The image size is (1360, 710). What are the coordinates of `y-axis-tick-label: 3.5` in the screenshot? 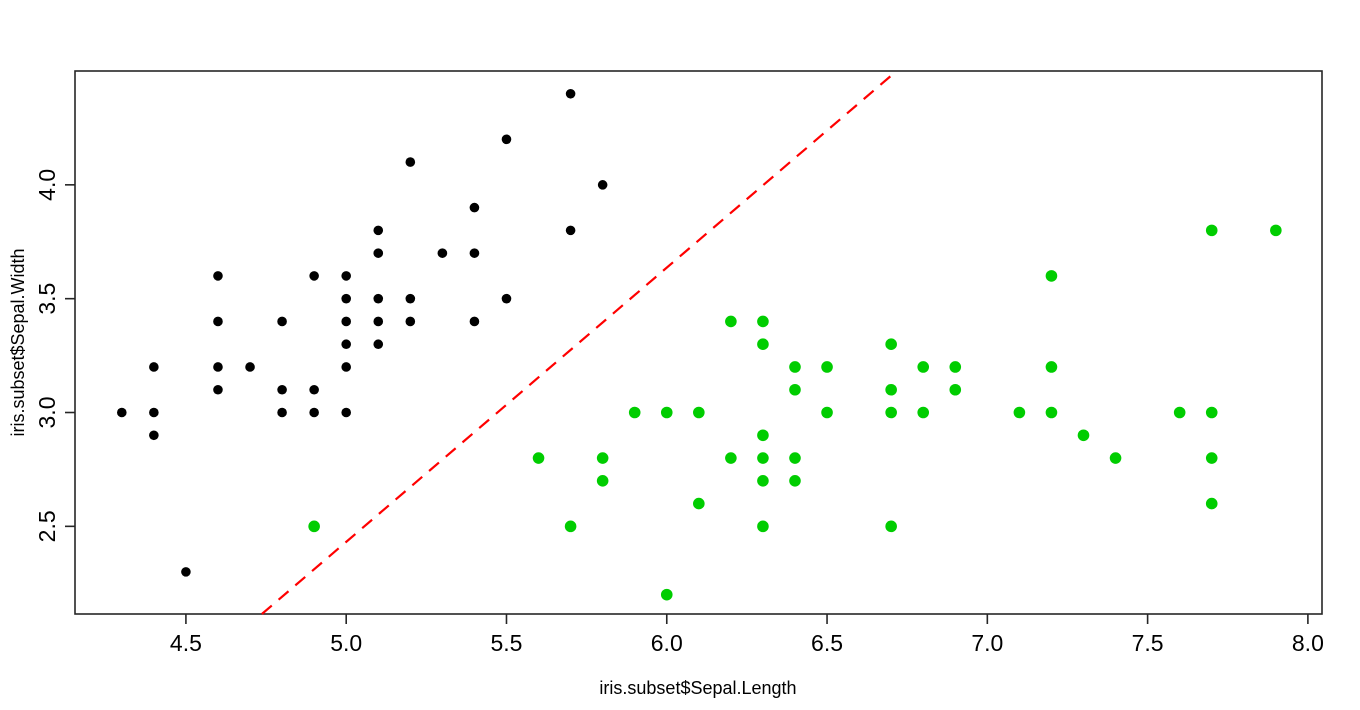 It's located at (47, 299).